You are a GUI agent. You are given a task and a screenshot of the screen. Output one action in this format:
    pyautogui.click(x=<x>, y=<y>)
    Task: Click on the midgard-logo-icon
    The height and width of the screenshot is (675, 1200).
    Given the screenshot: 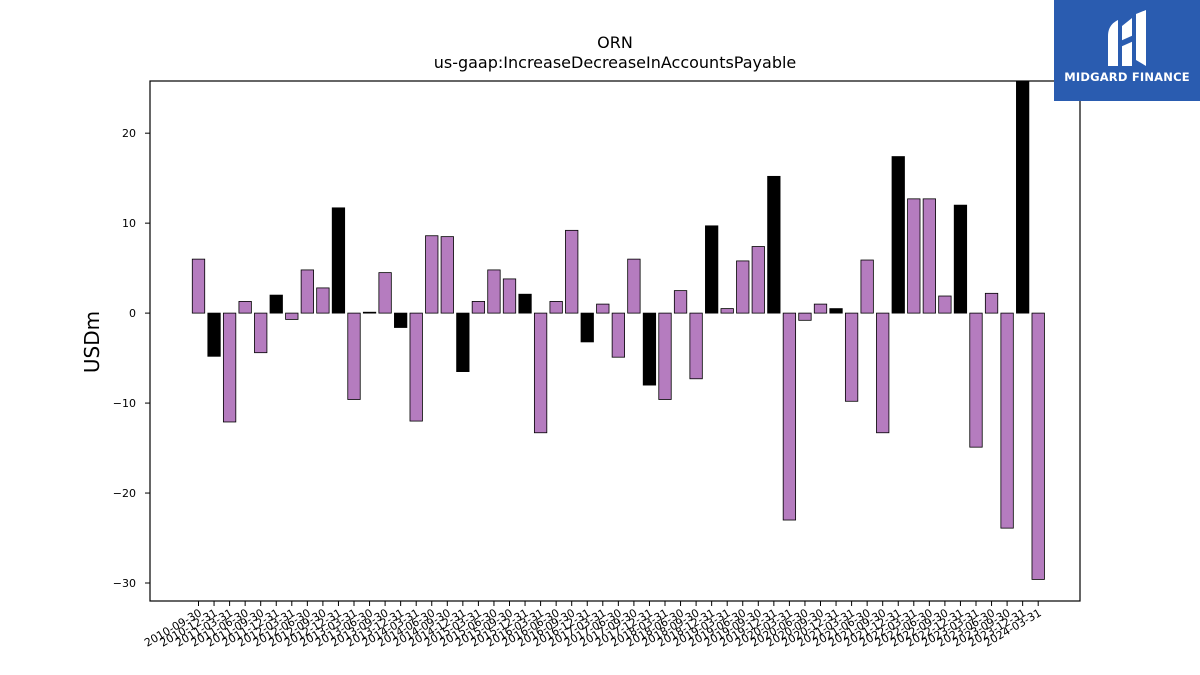 What is the action you would take?
    pyautogui.click(x=1127, y=38)
    